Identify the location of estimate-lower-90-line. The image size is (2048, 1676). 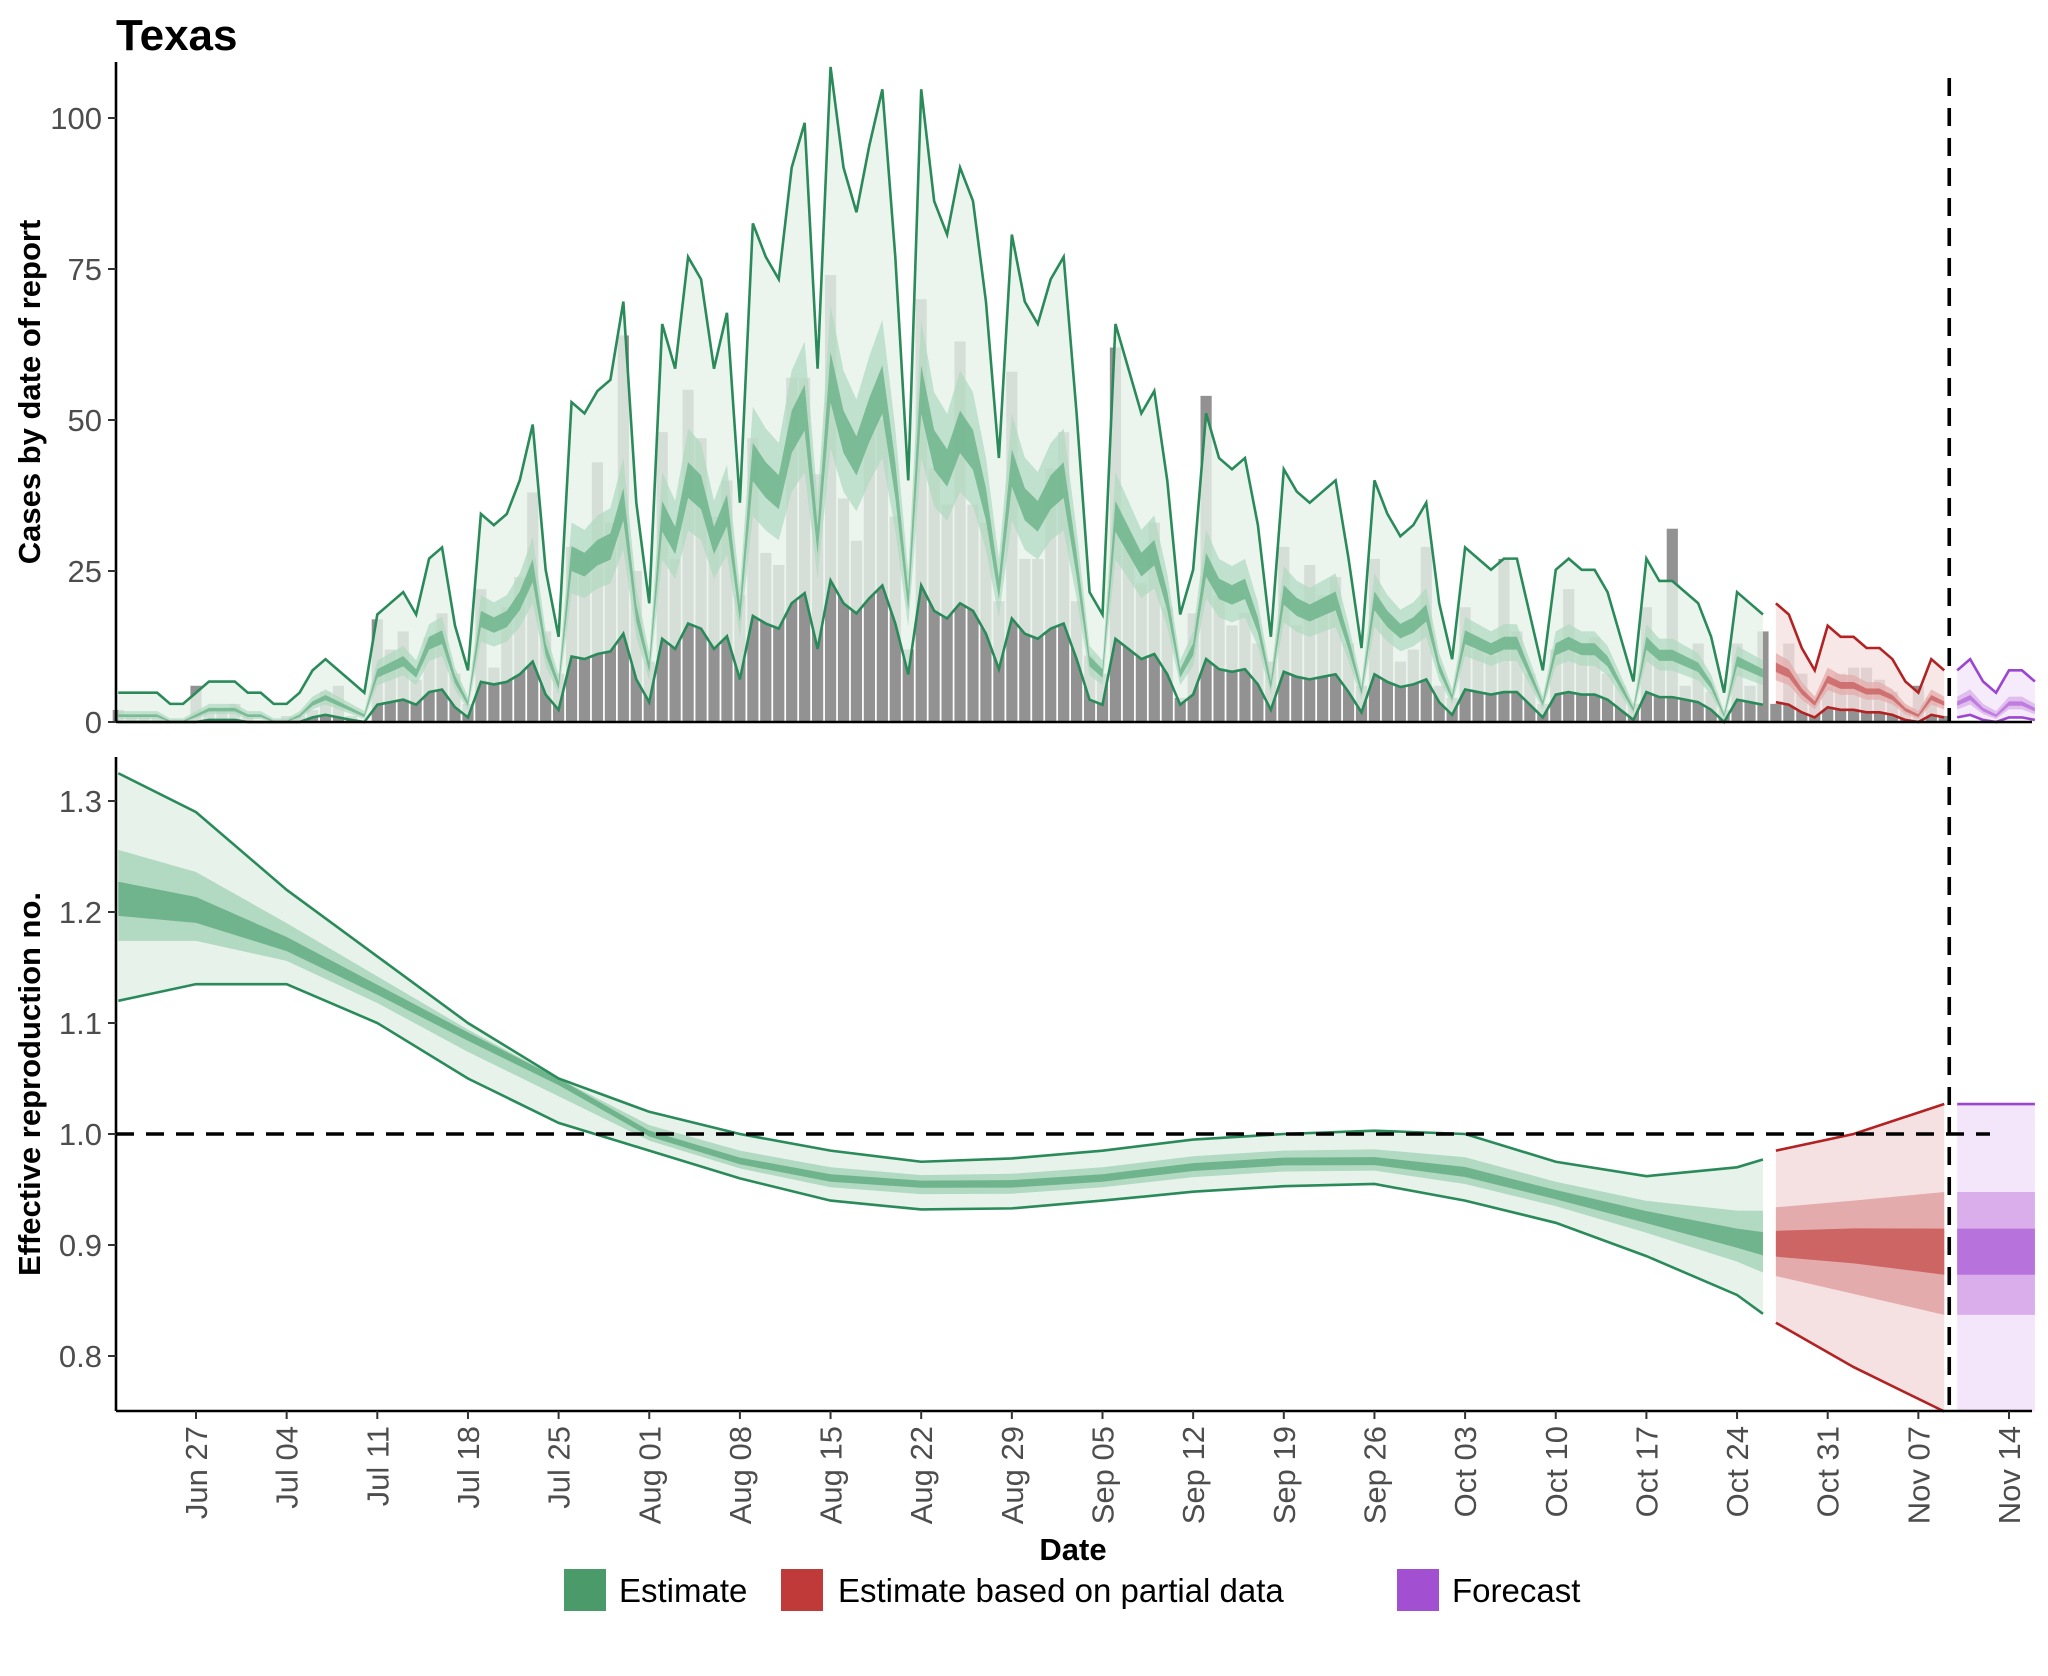
(941, 650).